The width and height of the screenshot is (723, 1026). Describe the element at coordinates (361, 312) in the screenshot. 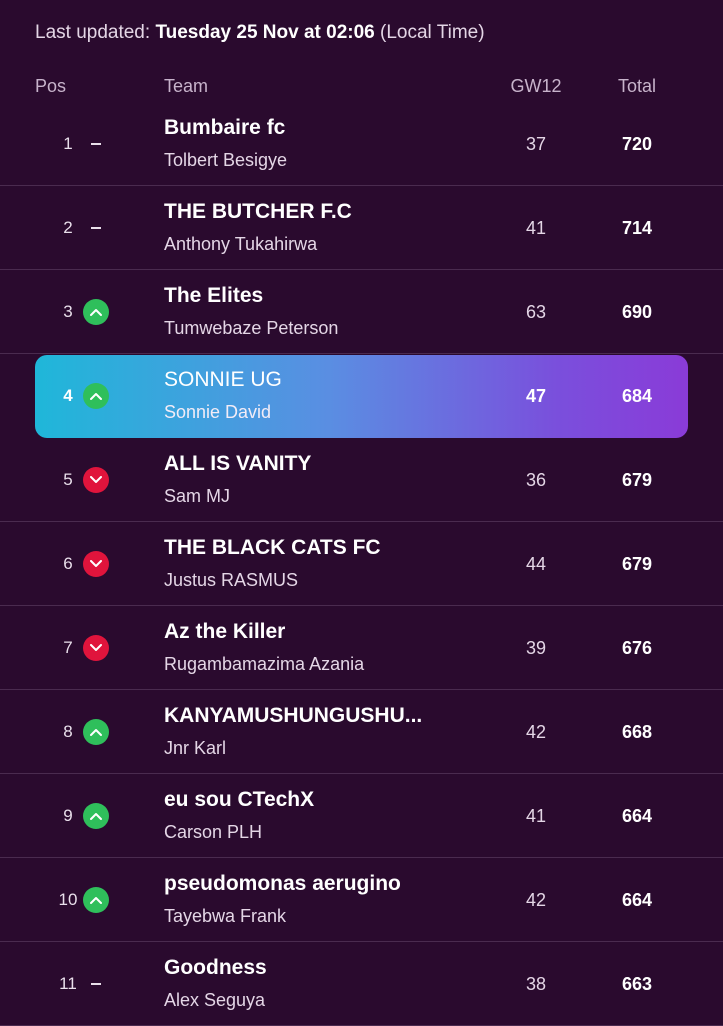

I see `table-row: 3 The Elites Tumwebaze Peterson 63 690` at that location.